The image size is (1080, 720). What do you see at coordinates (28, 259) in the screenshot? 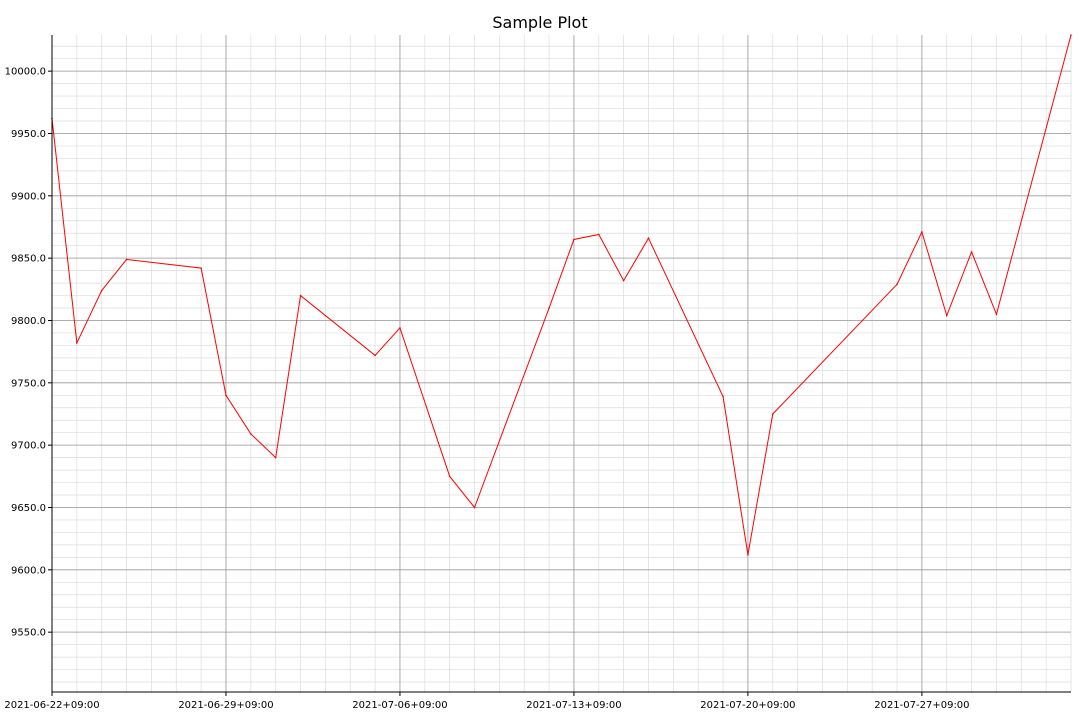
I see `y-tick-label: 9850.0` at bounding box center [28, 259].